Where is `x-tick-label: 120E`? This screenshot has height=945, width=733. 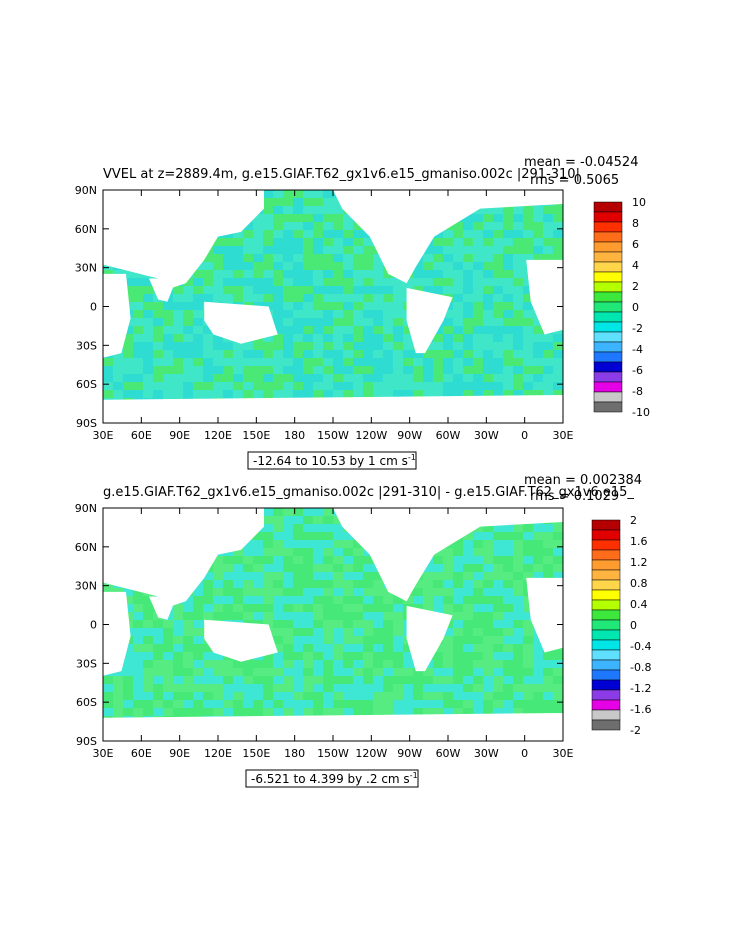
x-tick-label: 120E is located at coordinates (218, 753).